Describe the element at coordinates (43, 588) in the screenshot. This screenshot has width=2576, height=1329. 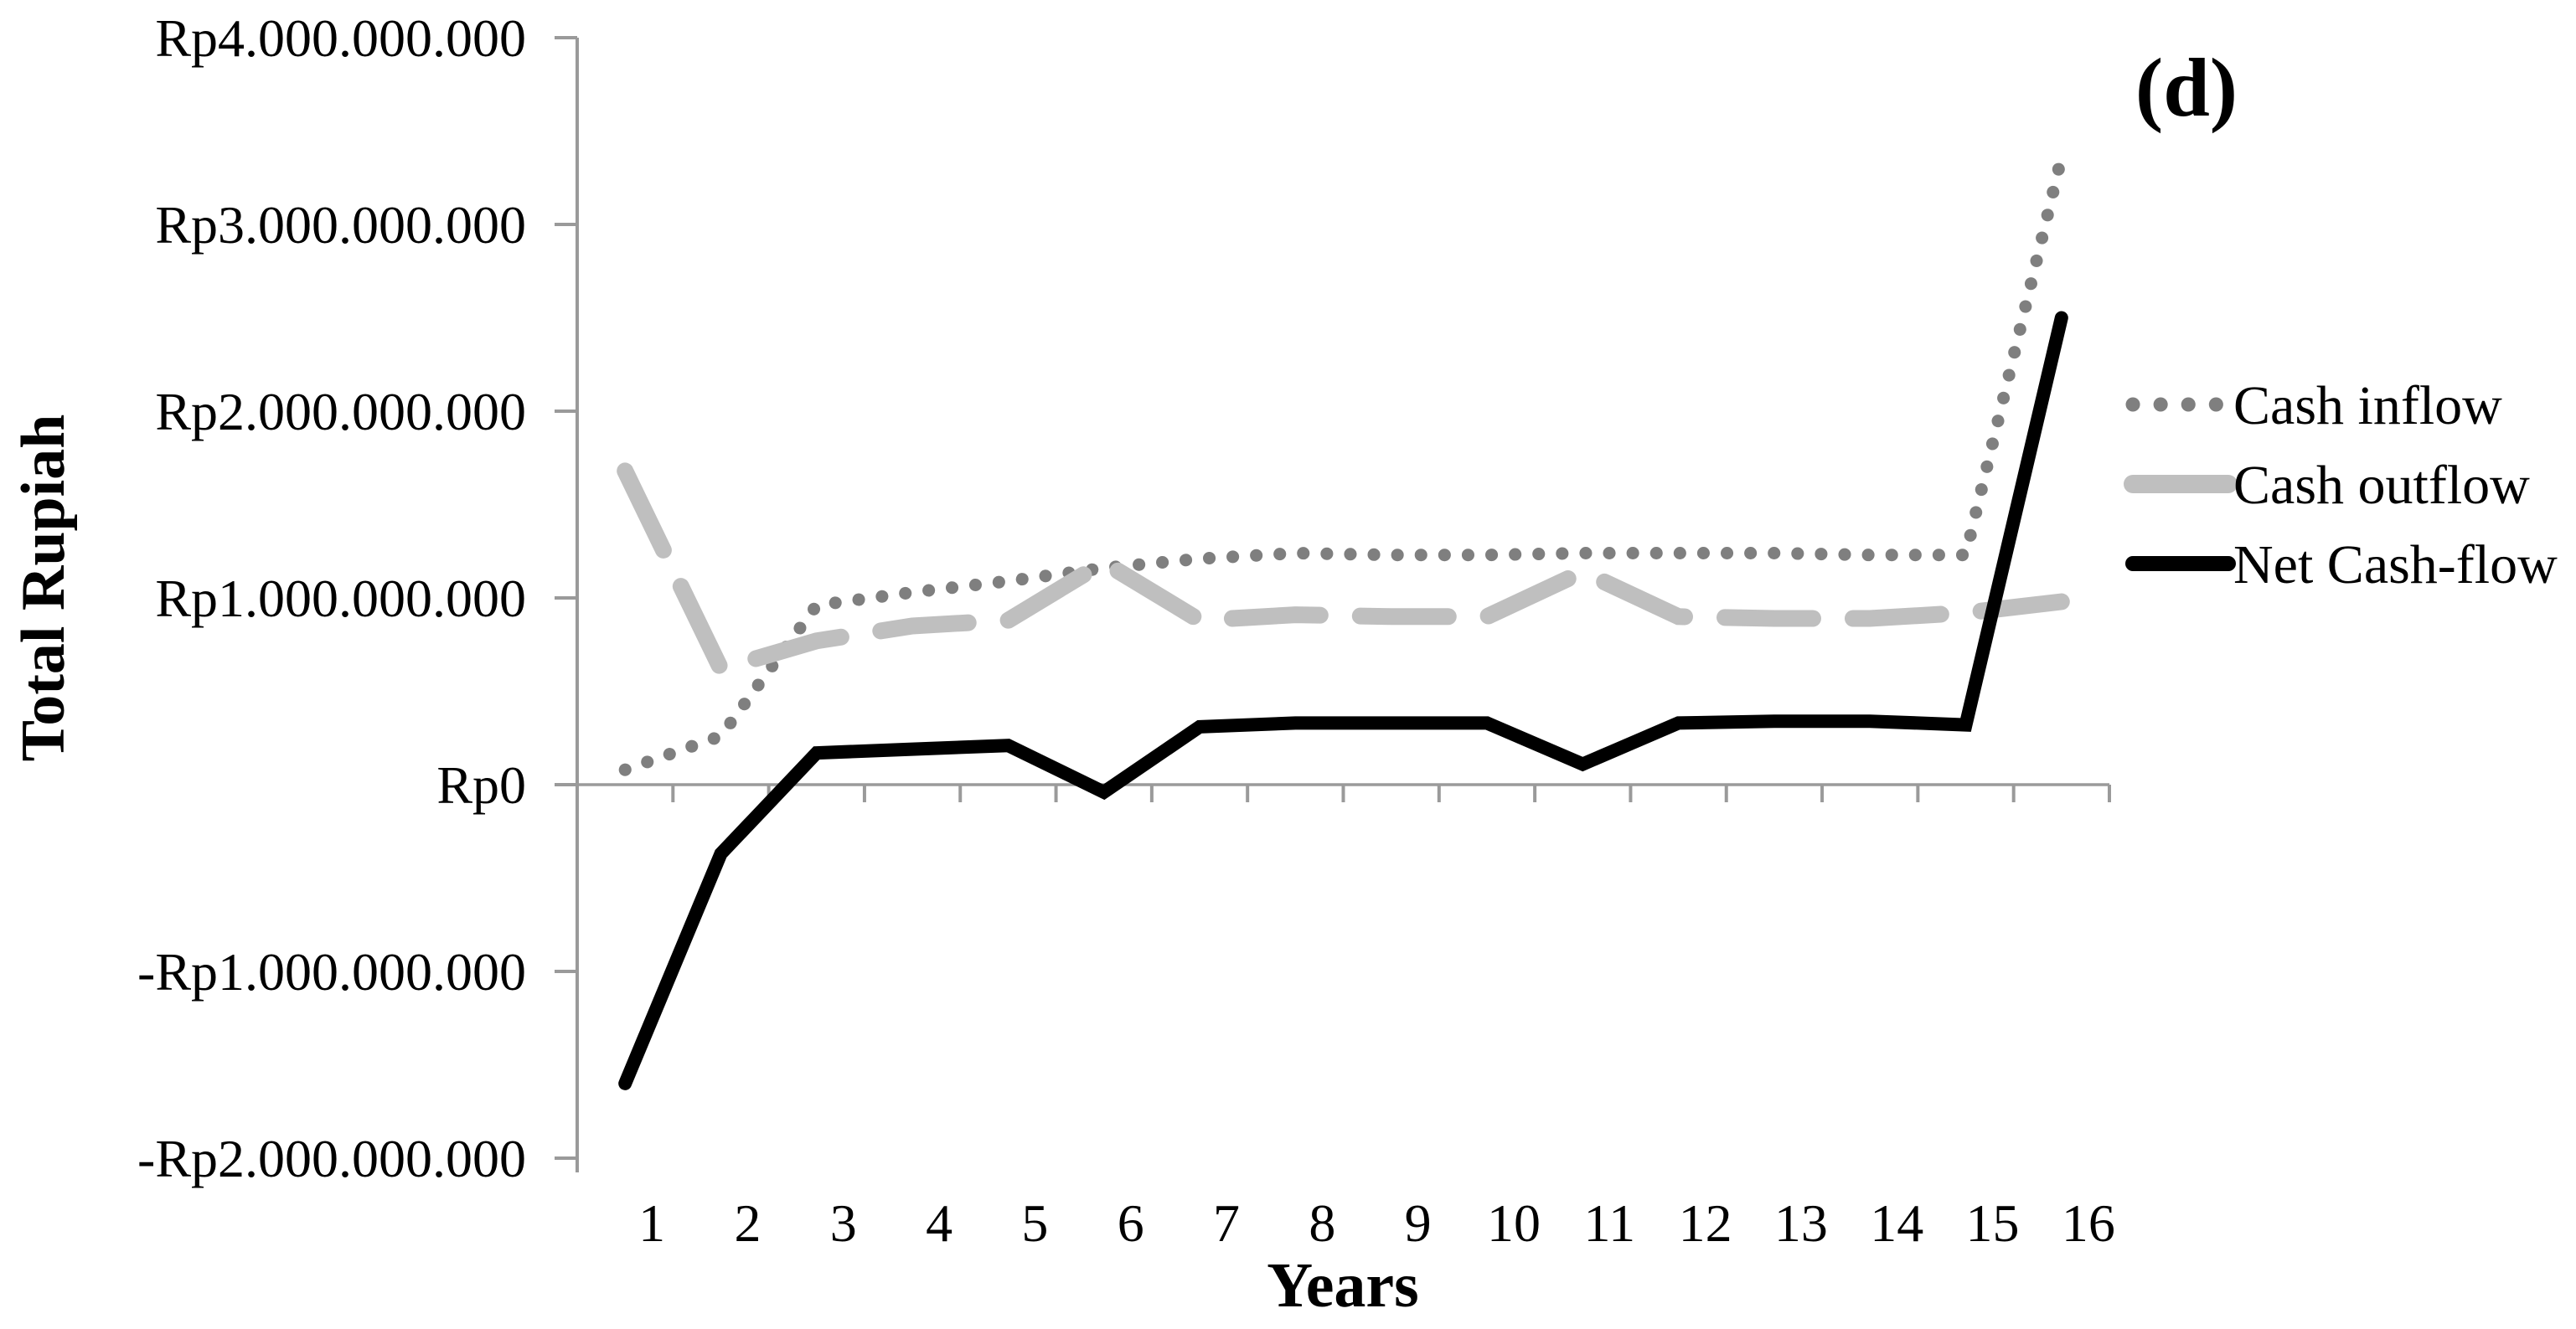
I see `y-axis-title: Total Rupiah` at that location.